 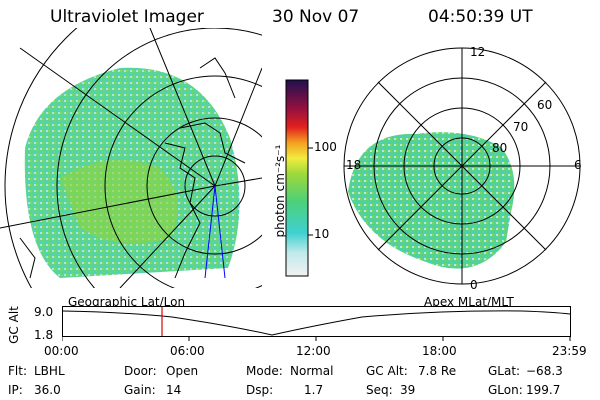 What do you see at coordinates (187, 351) in the screenshot?
I see `timeline-xtick-0600: 06:00` at bounding box center [187, 351].